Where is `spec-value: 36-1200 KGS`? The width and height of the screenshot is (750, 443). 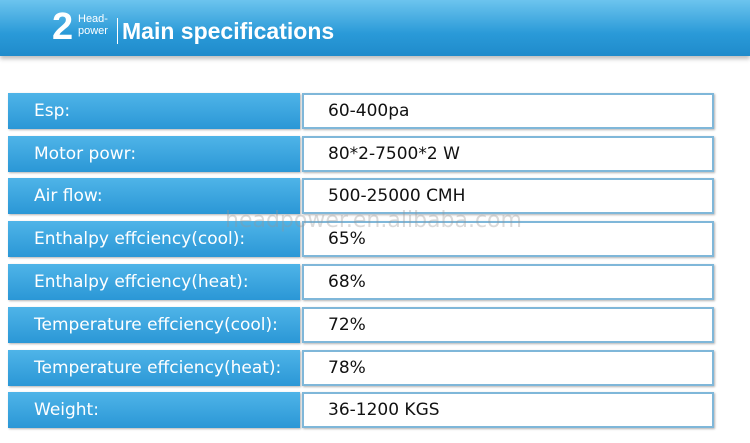
spec-value: 36-1200 KGS is located at coordinates (508, 410).